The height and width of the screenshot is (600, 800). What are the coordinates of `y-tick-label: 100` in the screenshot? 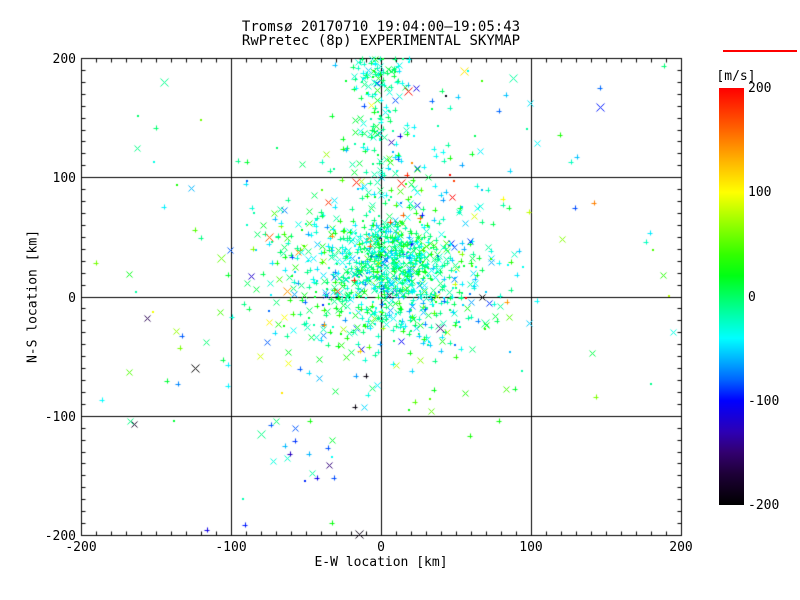 It's located at (64, 179).